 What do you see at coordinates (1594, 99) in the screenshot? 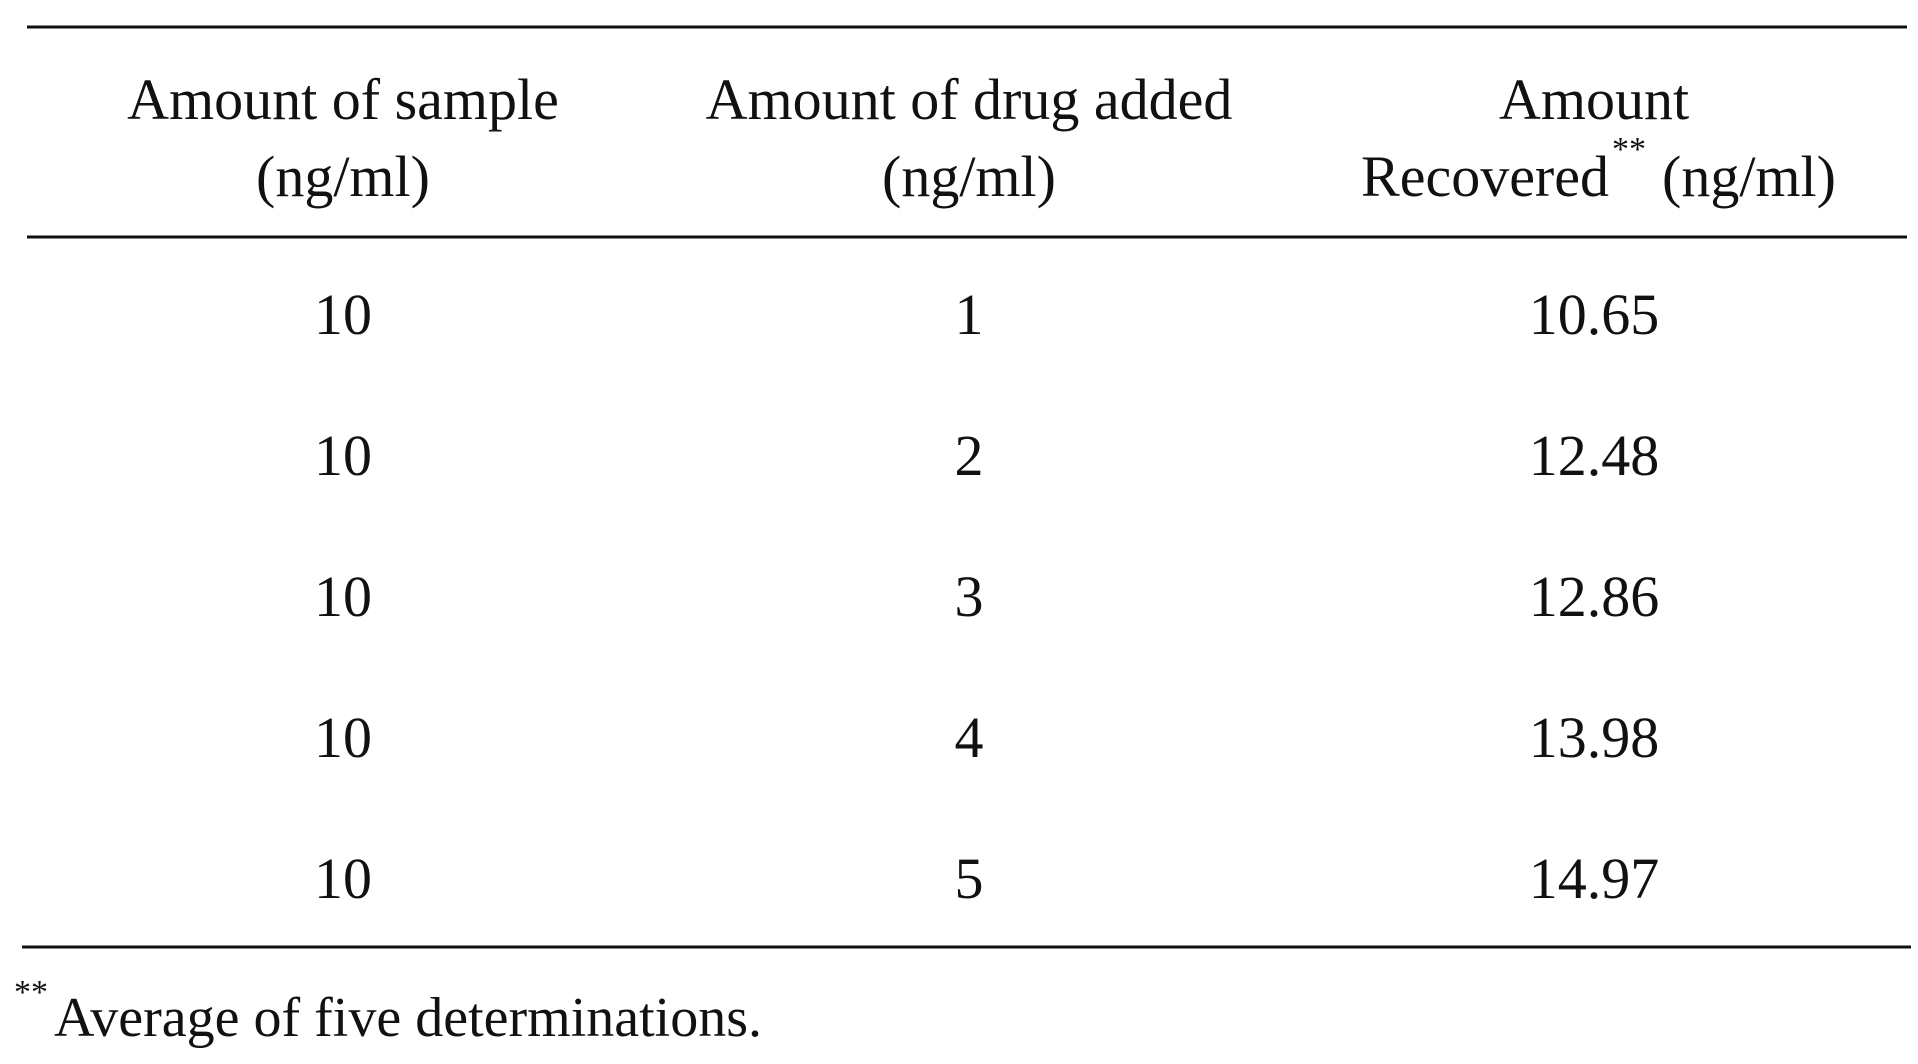
I see `header-text: Amount` at bounding box center [1594, 99].